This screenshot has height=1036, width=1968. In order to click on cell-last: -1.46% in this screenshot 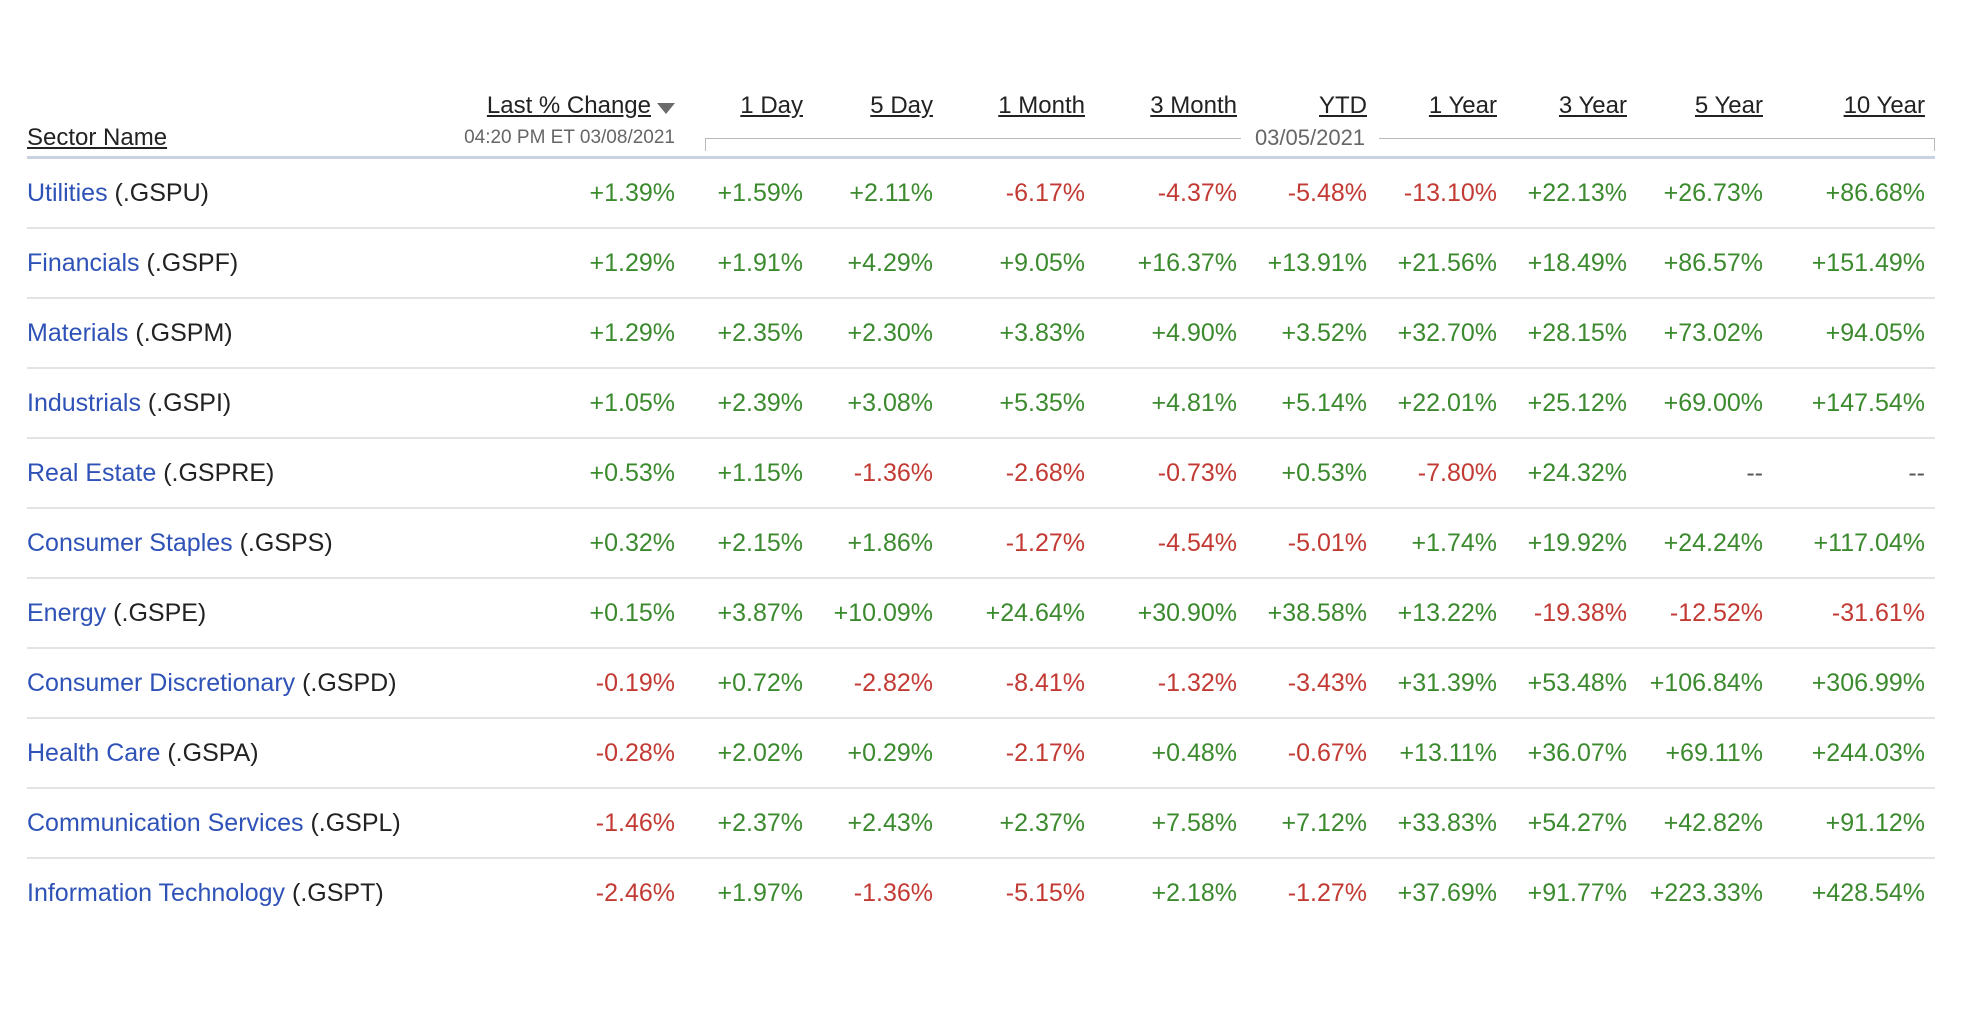, I will do `click(550, 823)`.